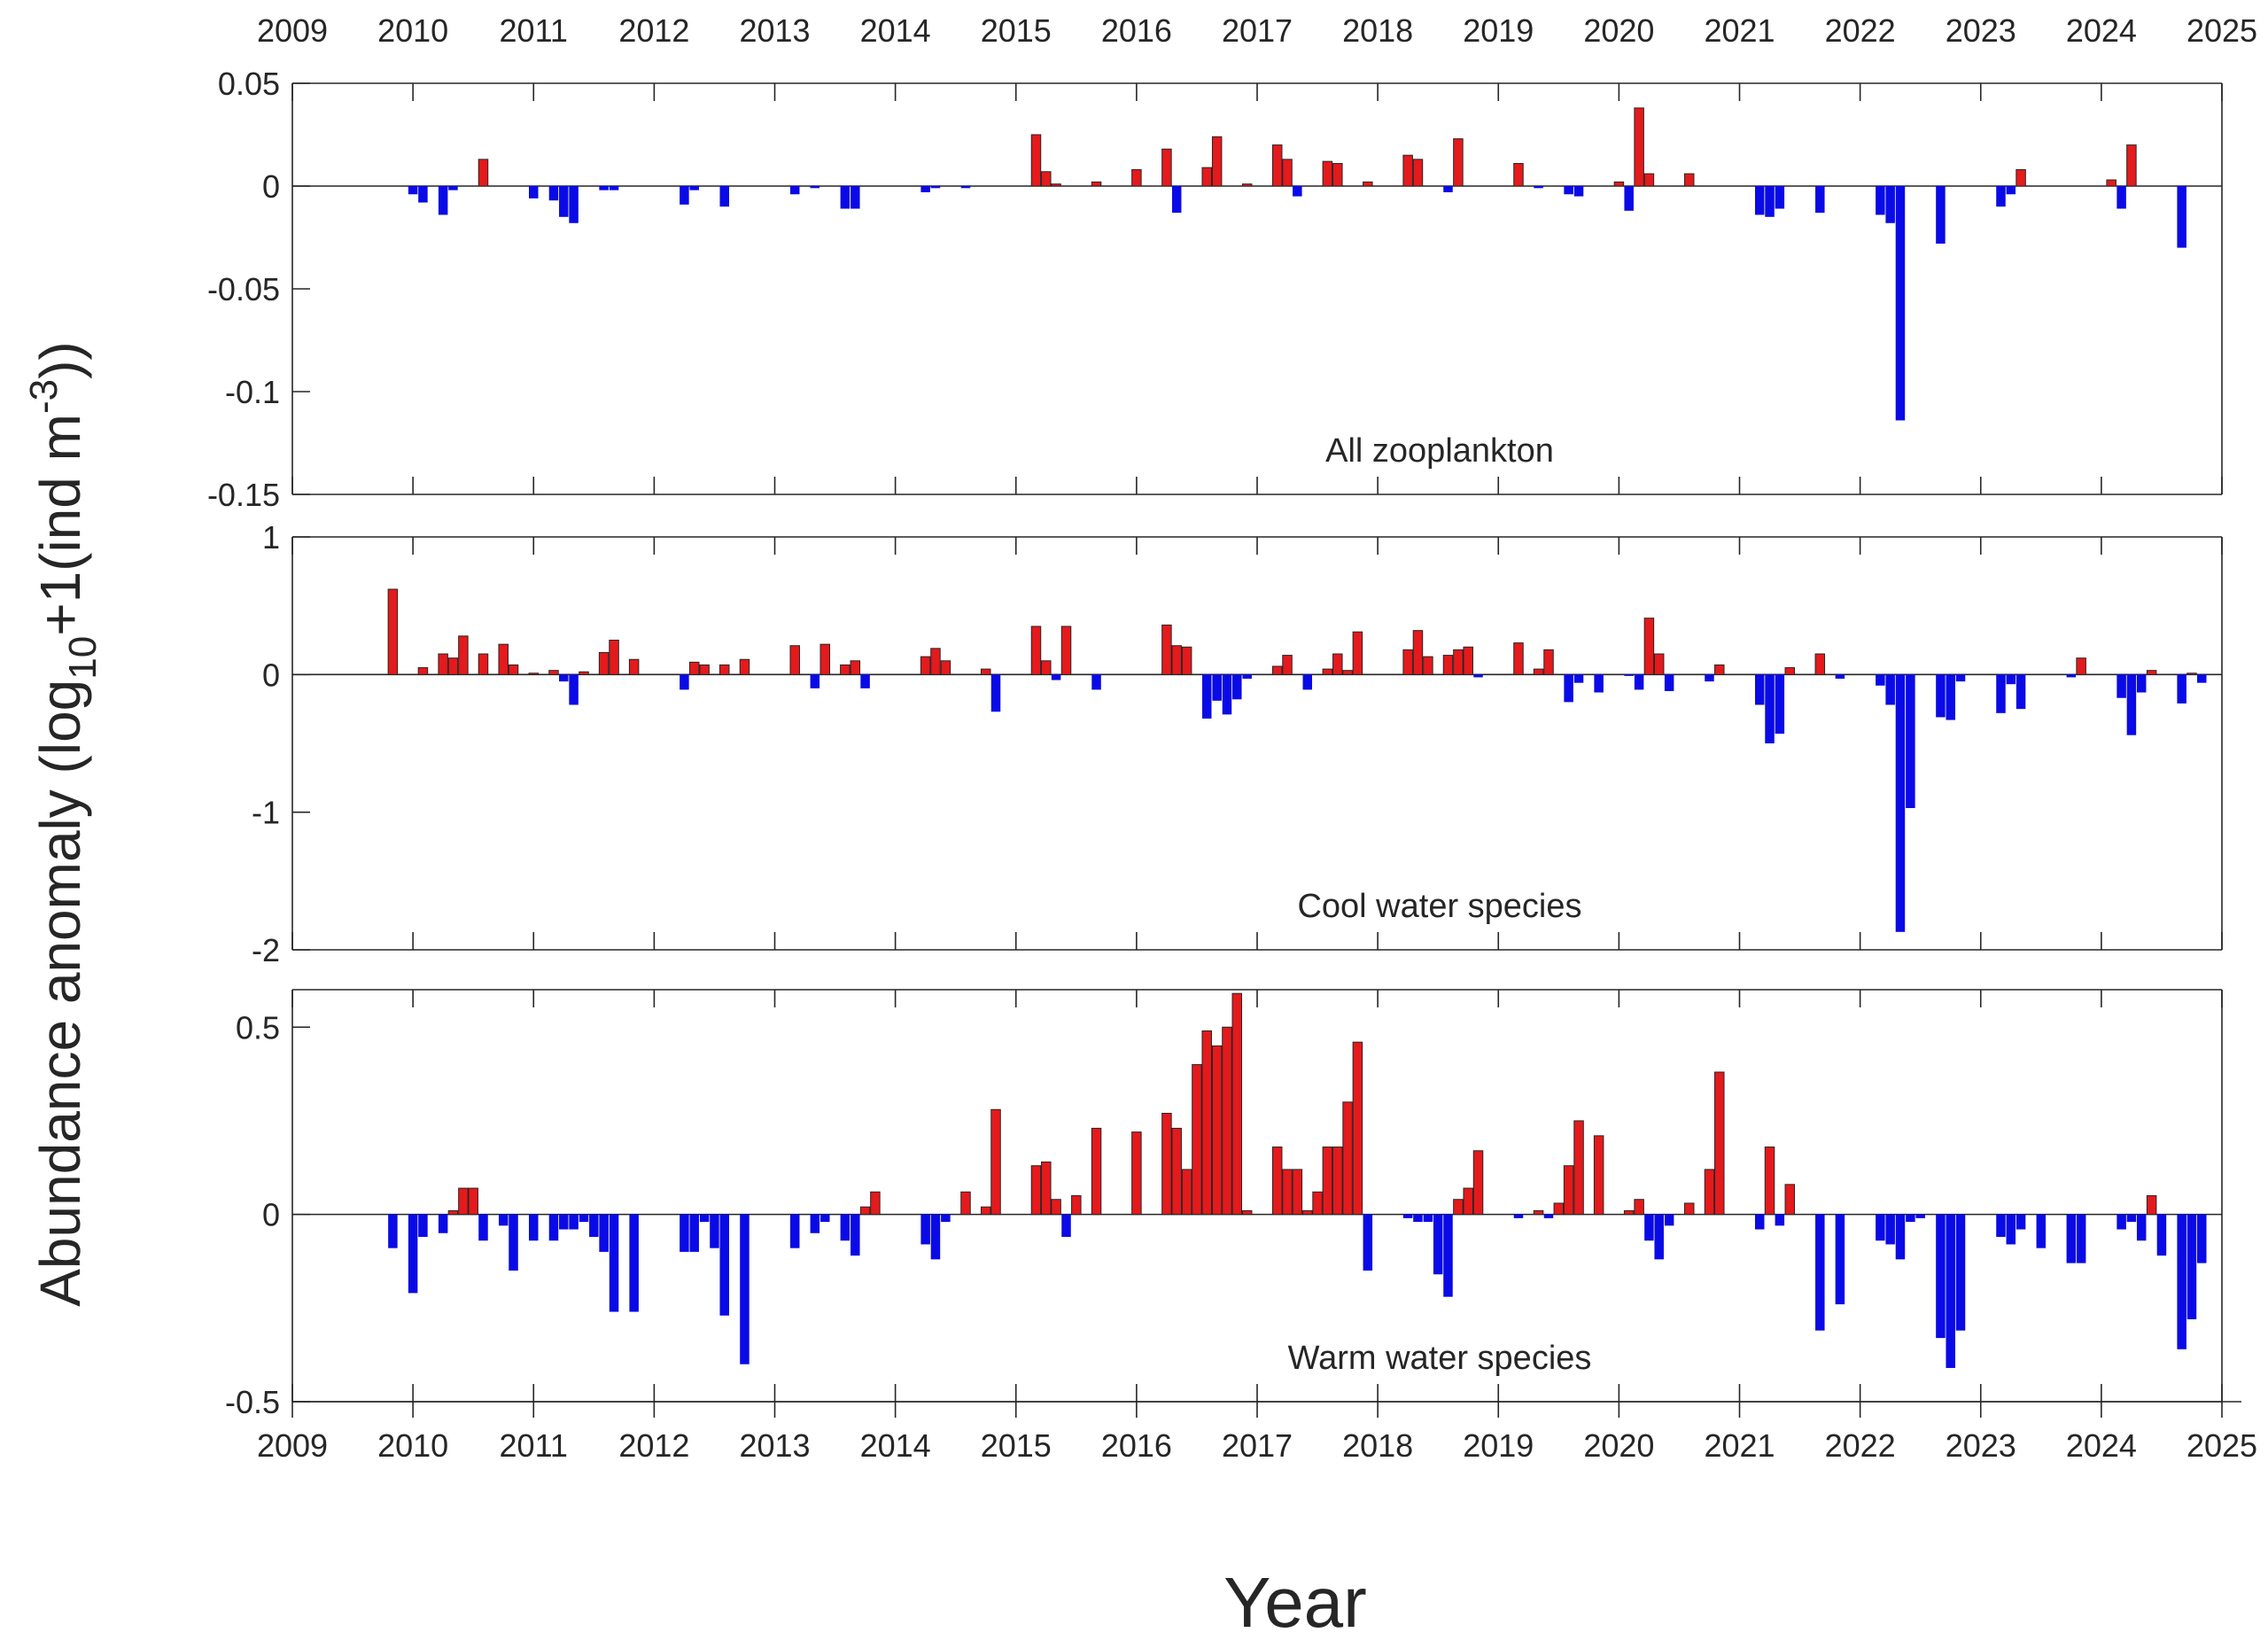  I want to click on x-tick-label-top: 2010, so click(412, 30).